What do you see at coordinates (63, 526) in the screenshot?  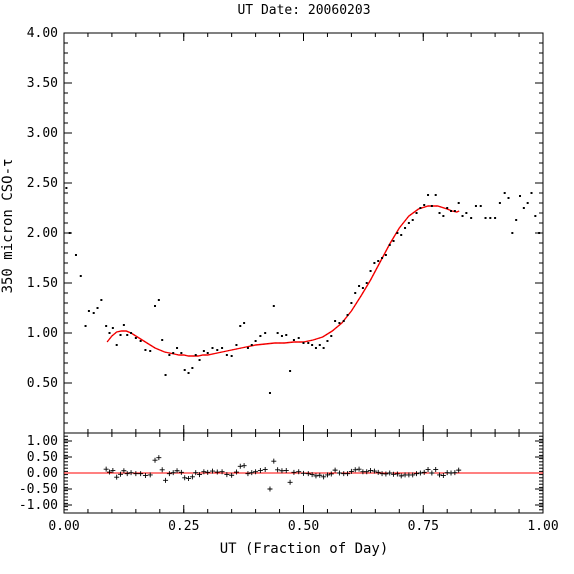 I see `x-tick-label: 0.00` at bounding box center [63, 526].